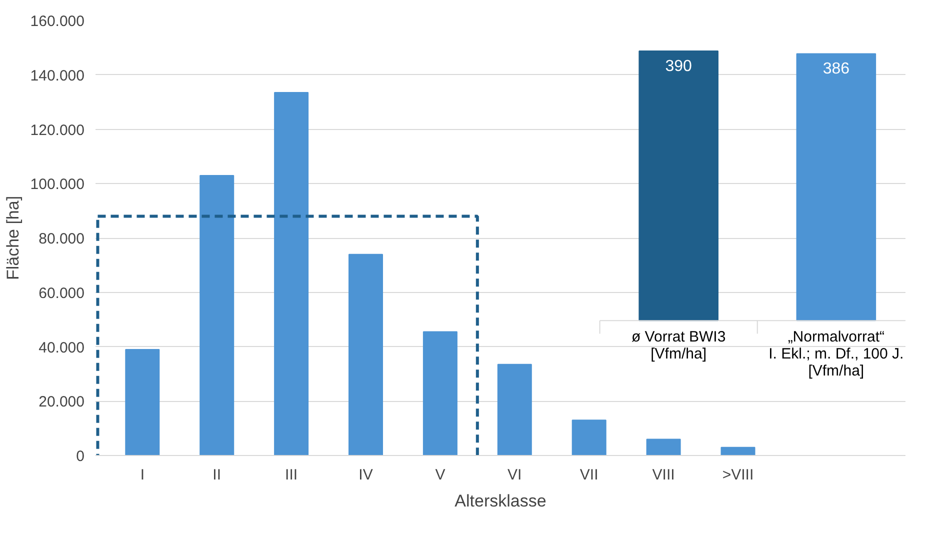 This screenshot has width=931, height=549. What do you see at coordinates (57, 130) in the screenshot?
I see `y-tick-label: 120.000` at bounding box center [57, 130].